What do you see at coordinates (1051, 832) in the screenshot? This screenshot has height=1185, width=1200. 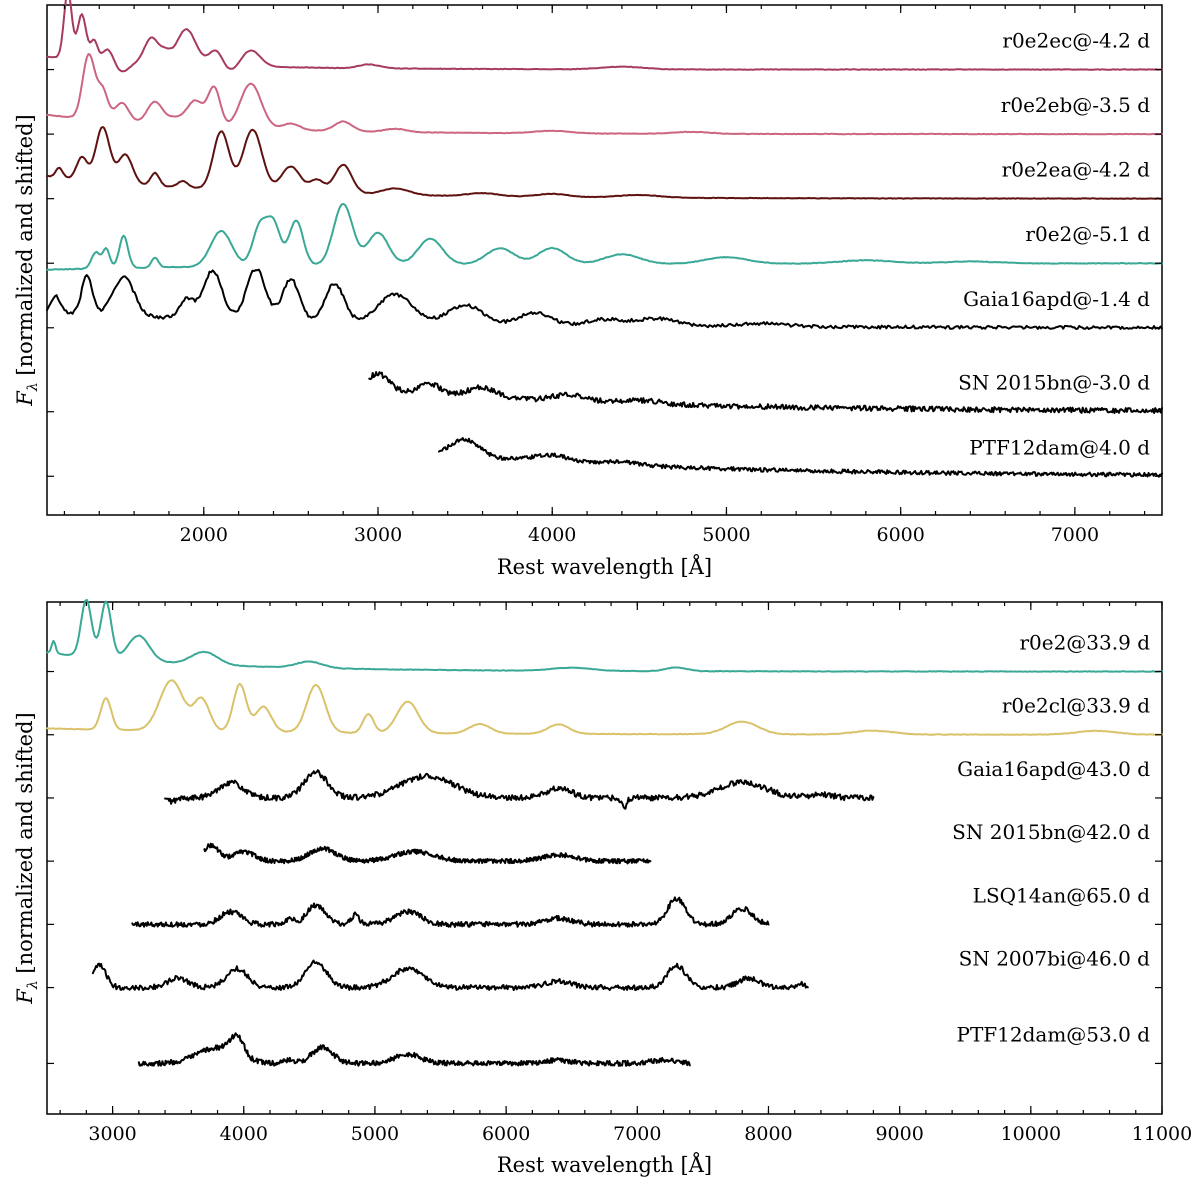 I see `series-label: SN 2015bn@42.0 d` at bounding box center [1051, 832].